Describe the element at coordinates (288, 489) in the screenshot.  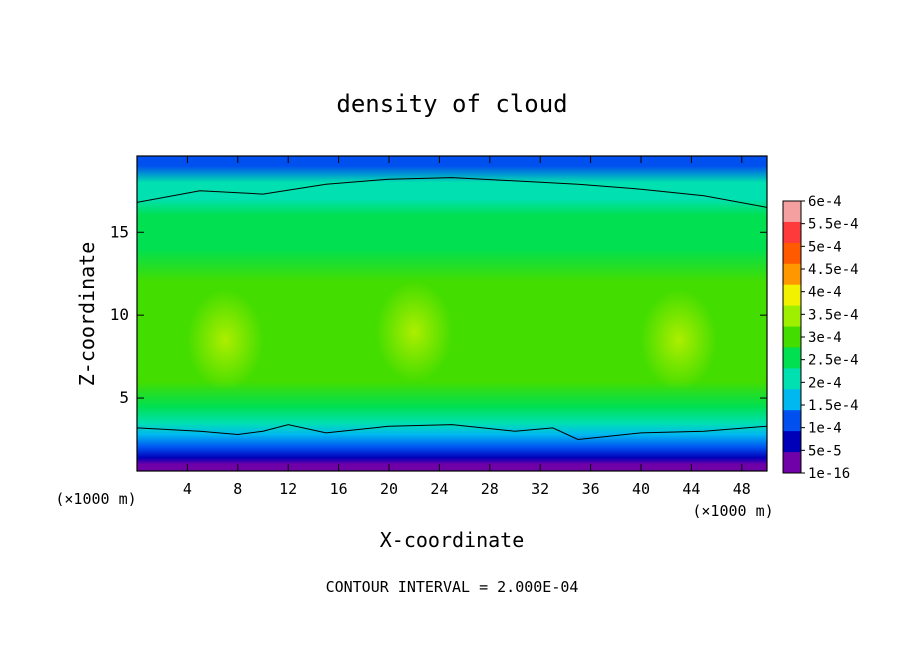
I see `x-tick-label: 12` at that location.